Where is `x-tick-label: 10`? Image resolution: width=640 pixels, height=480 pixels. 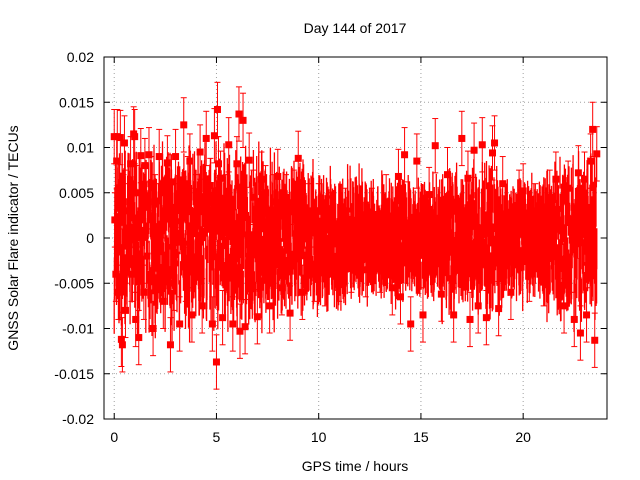
x-tick-label: 10 is located at coordinates (319, 437).